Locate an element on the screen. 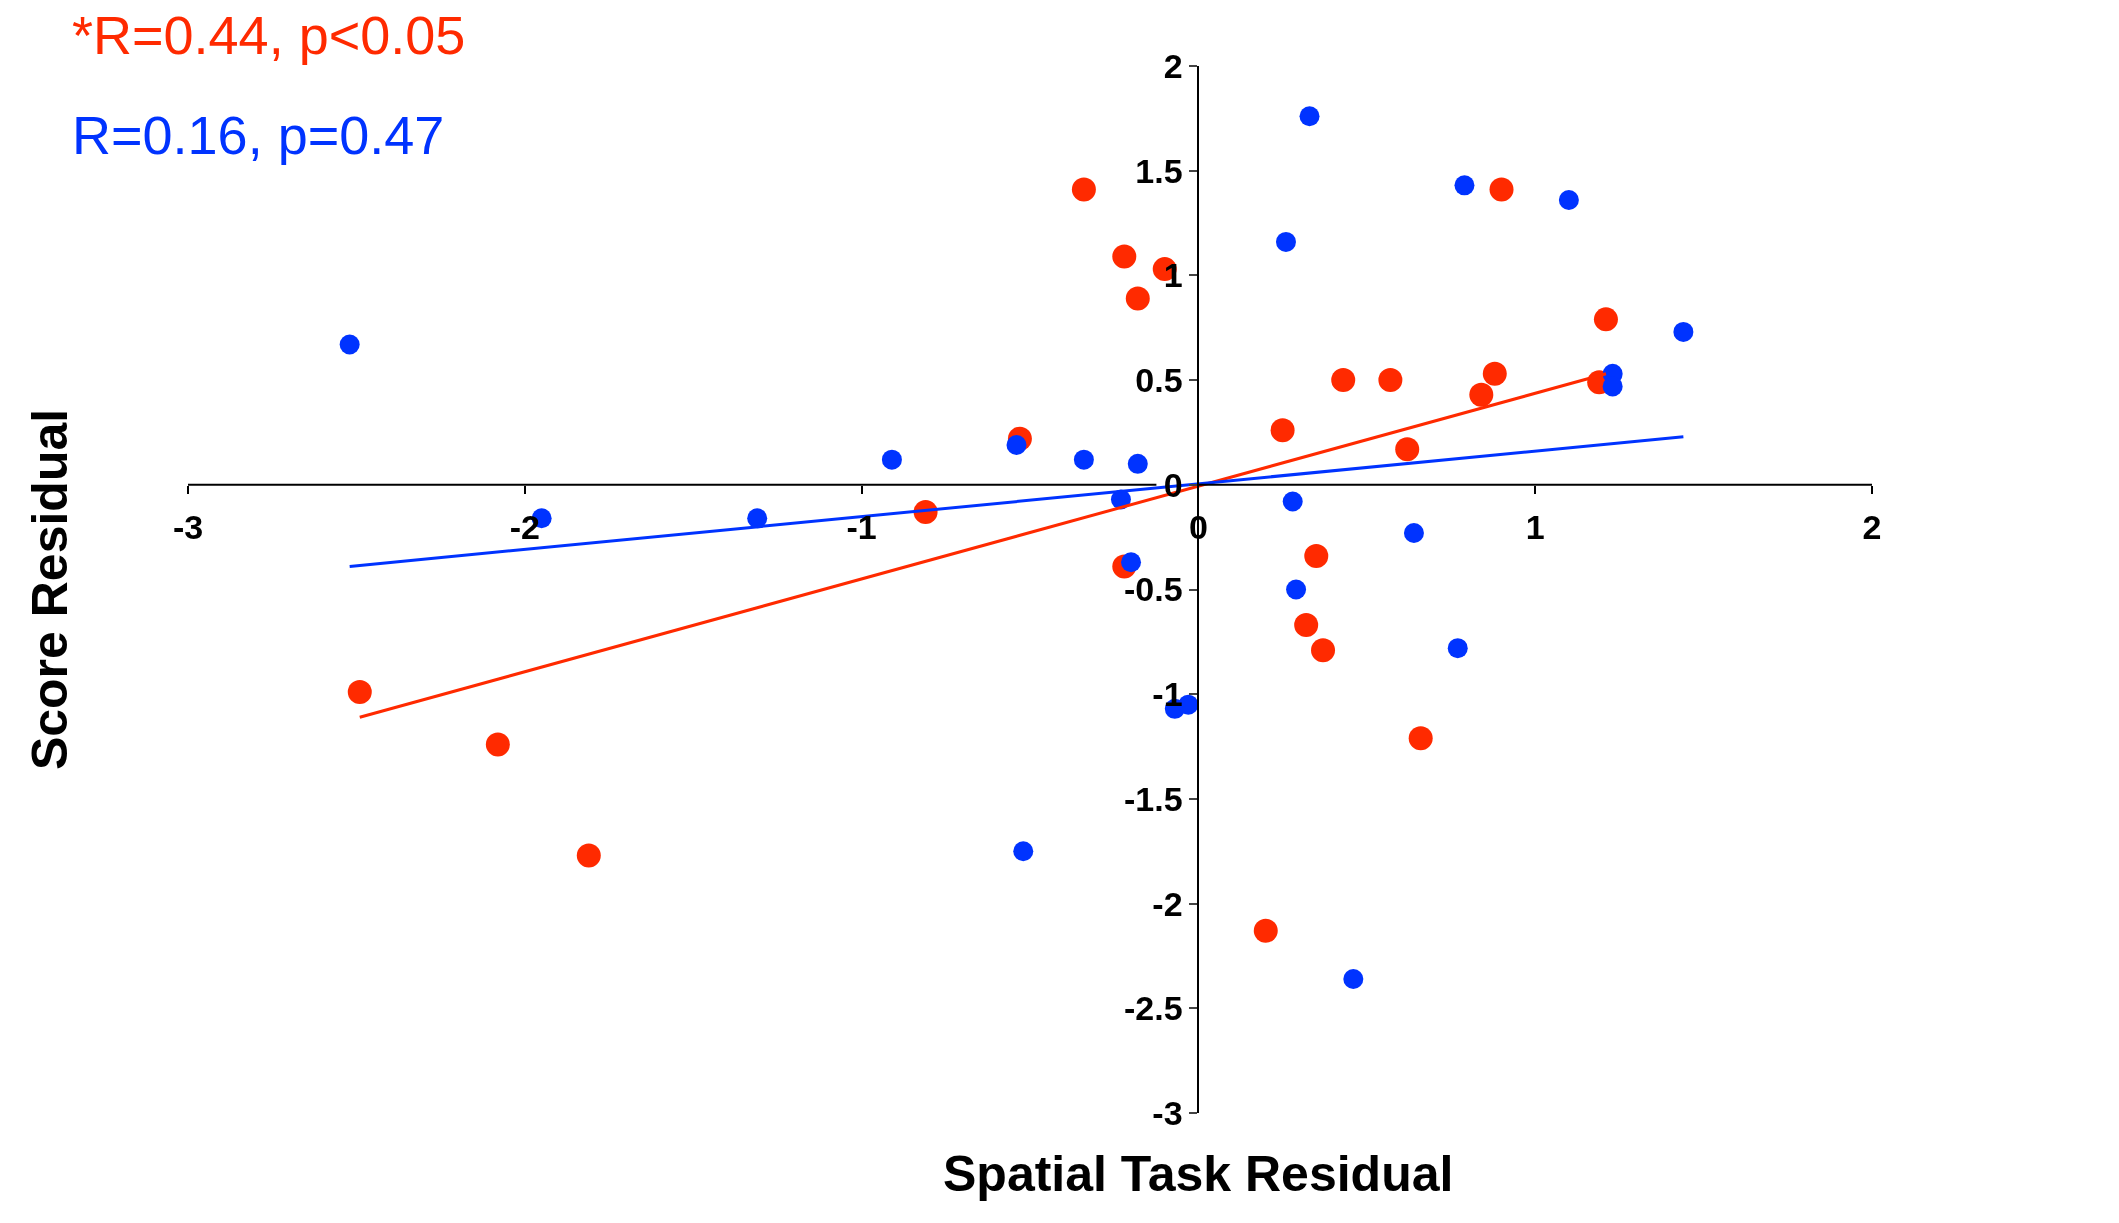  x-tick-label: 2 is located at coordinates (1872, 526).